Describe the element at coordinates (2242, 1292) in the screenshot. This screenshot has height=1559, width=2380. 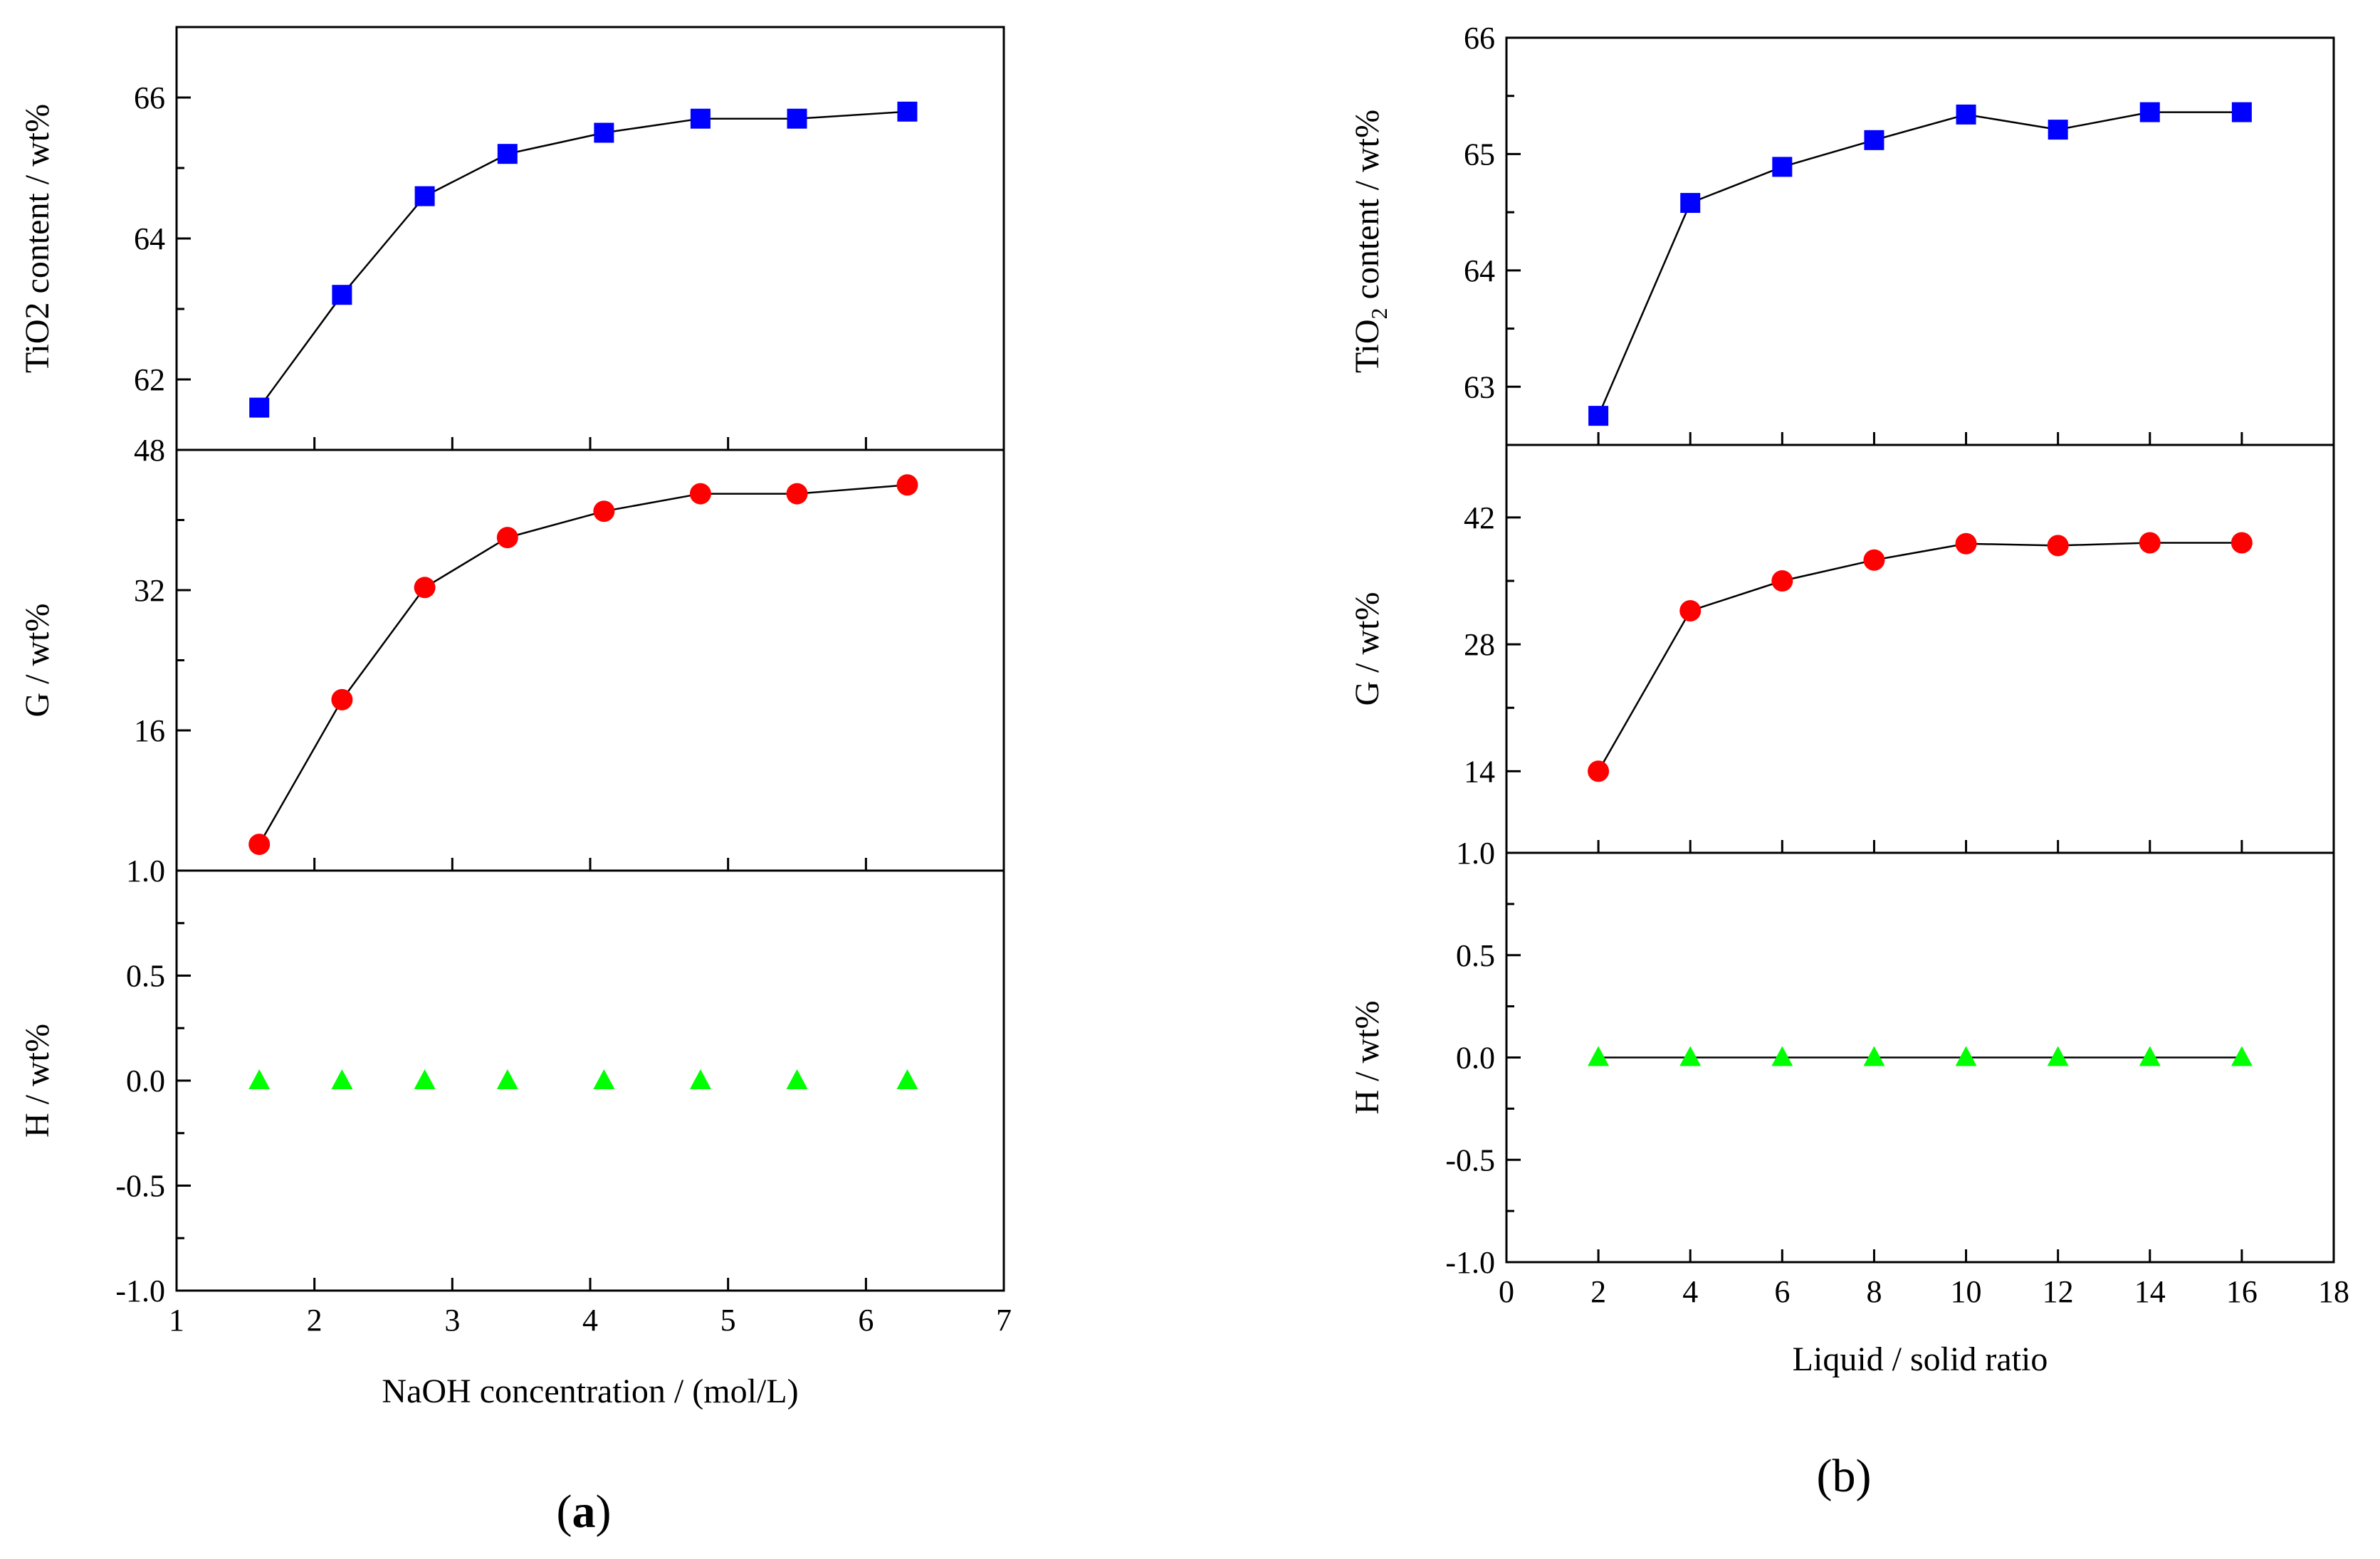
I see `x-tick-label: 16` at that location.